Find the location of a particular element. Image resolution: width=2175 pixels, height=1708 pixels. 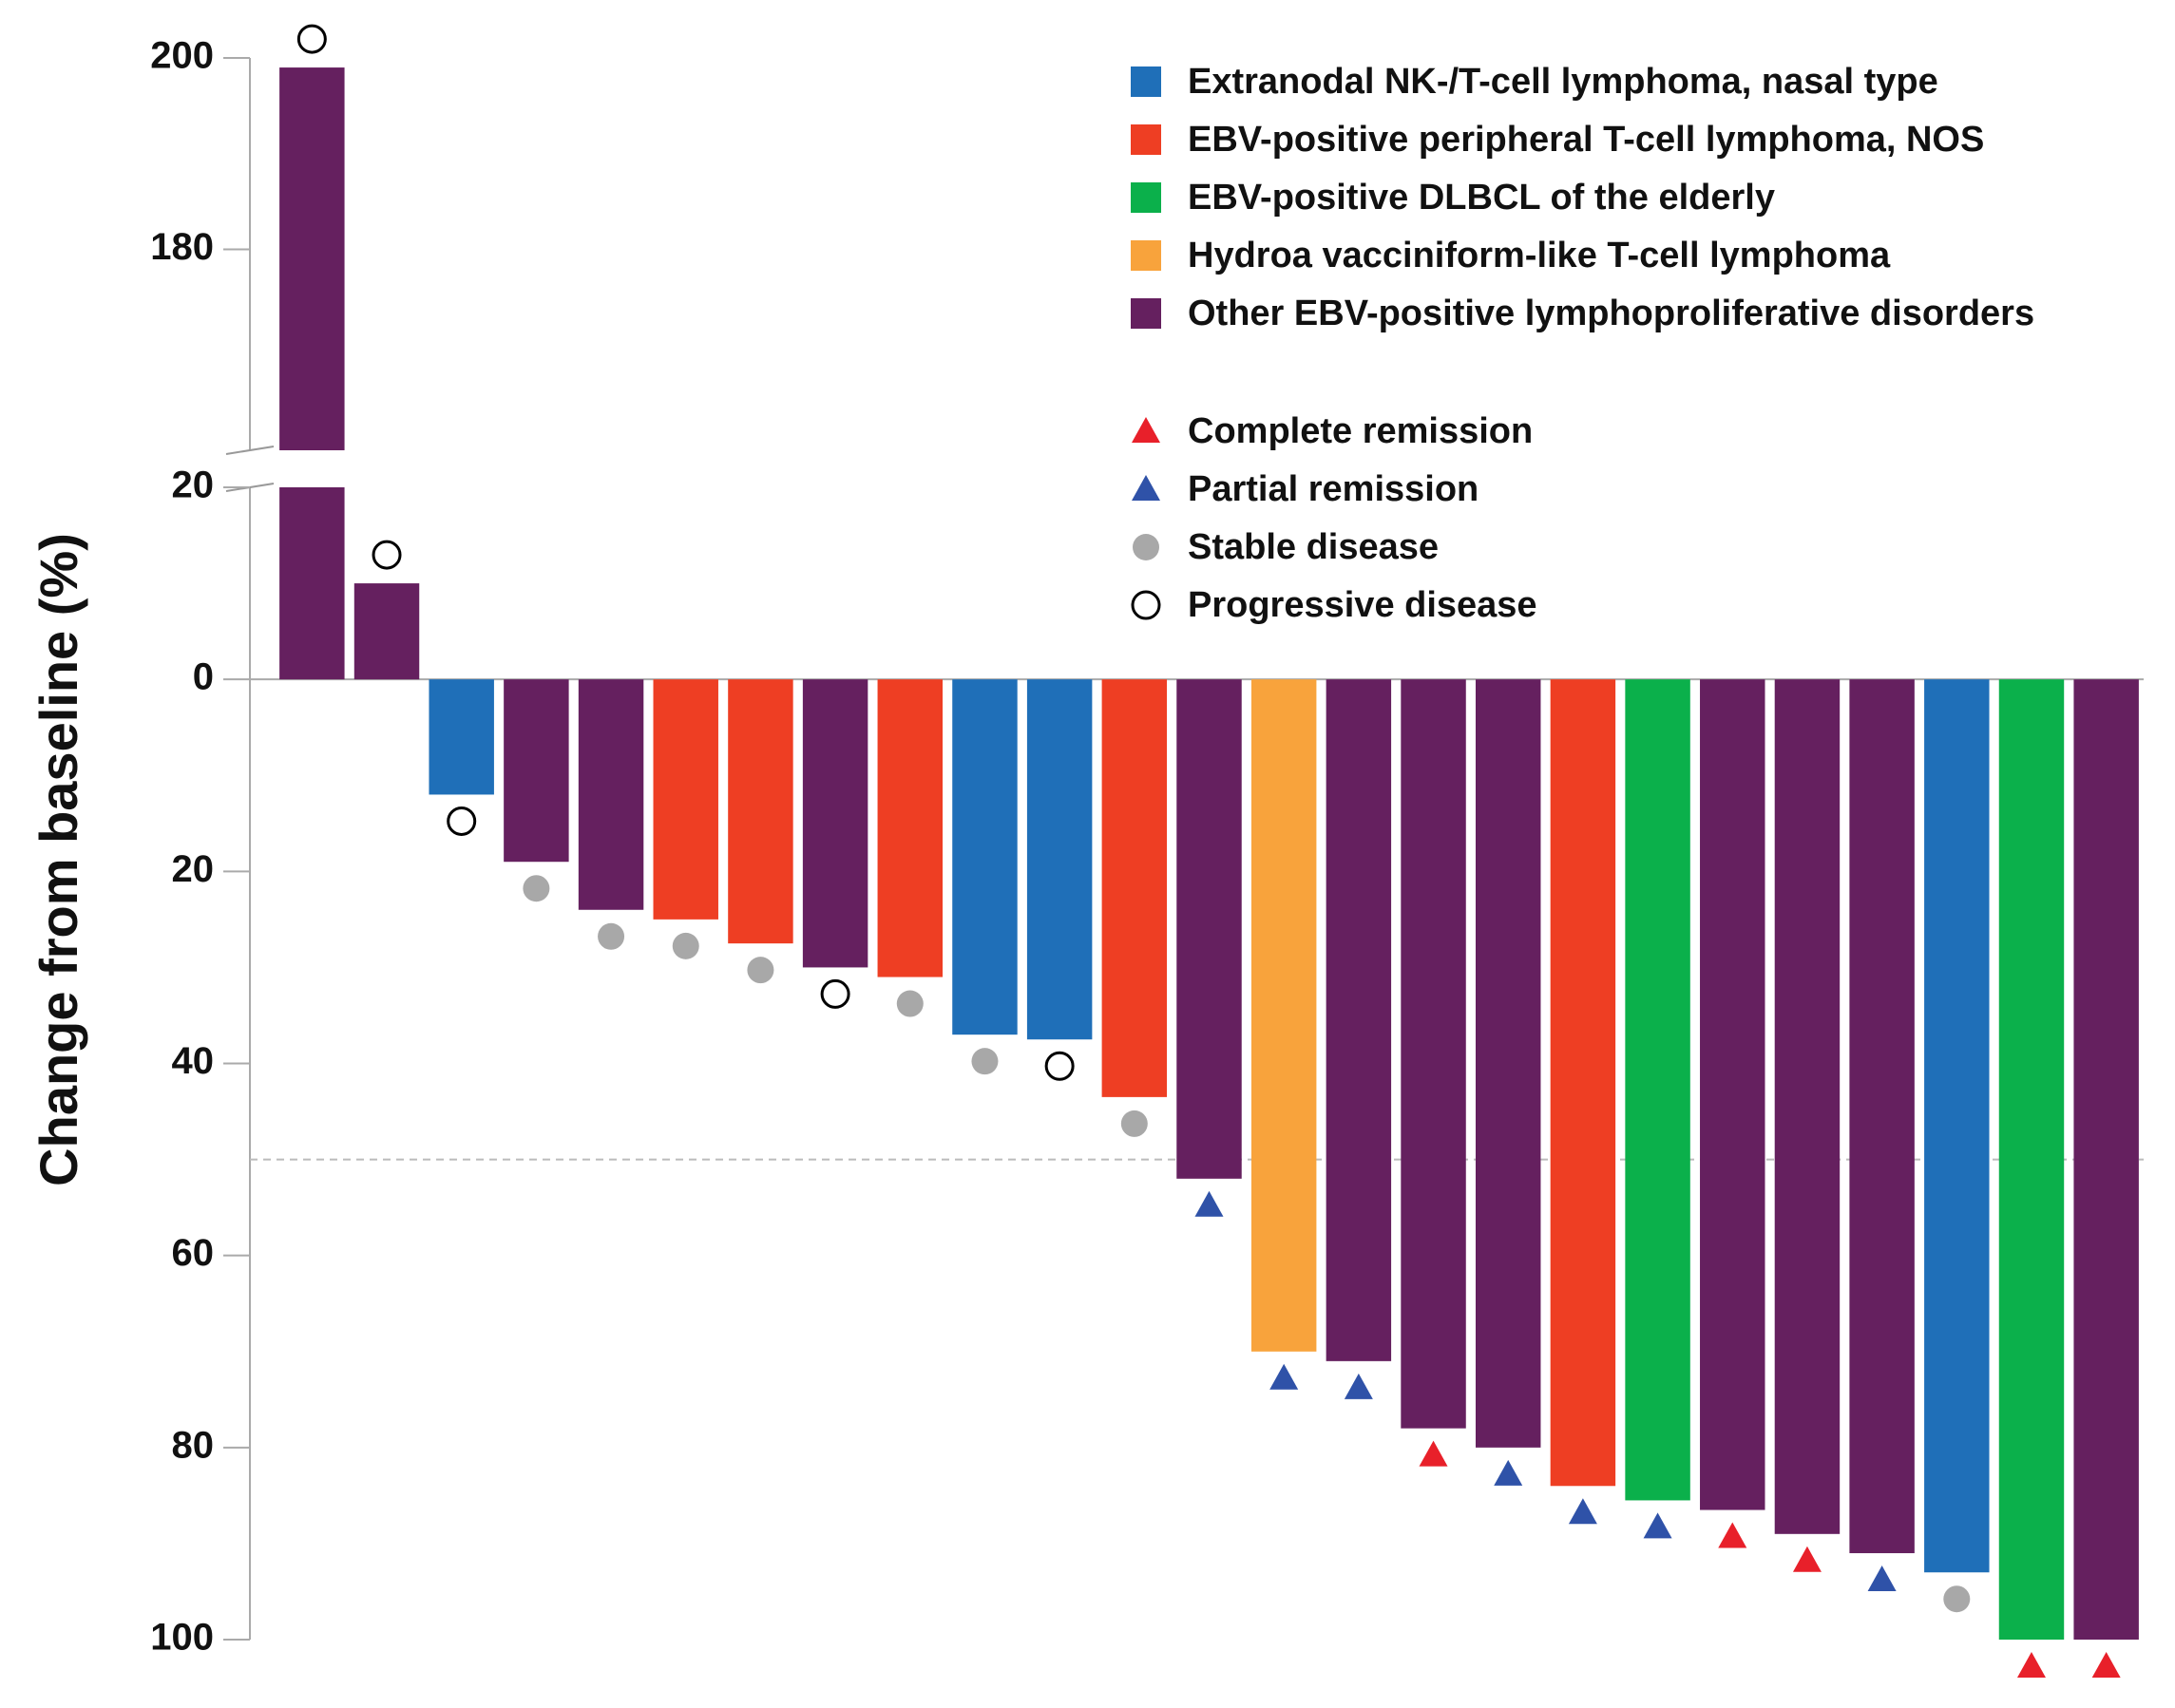

y-tick-label: 60 is located at coordinates (193, 1253).